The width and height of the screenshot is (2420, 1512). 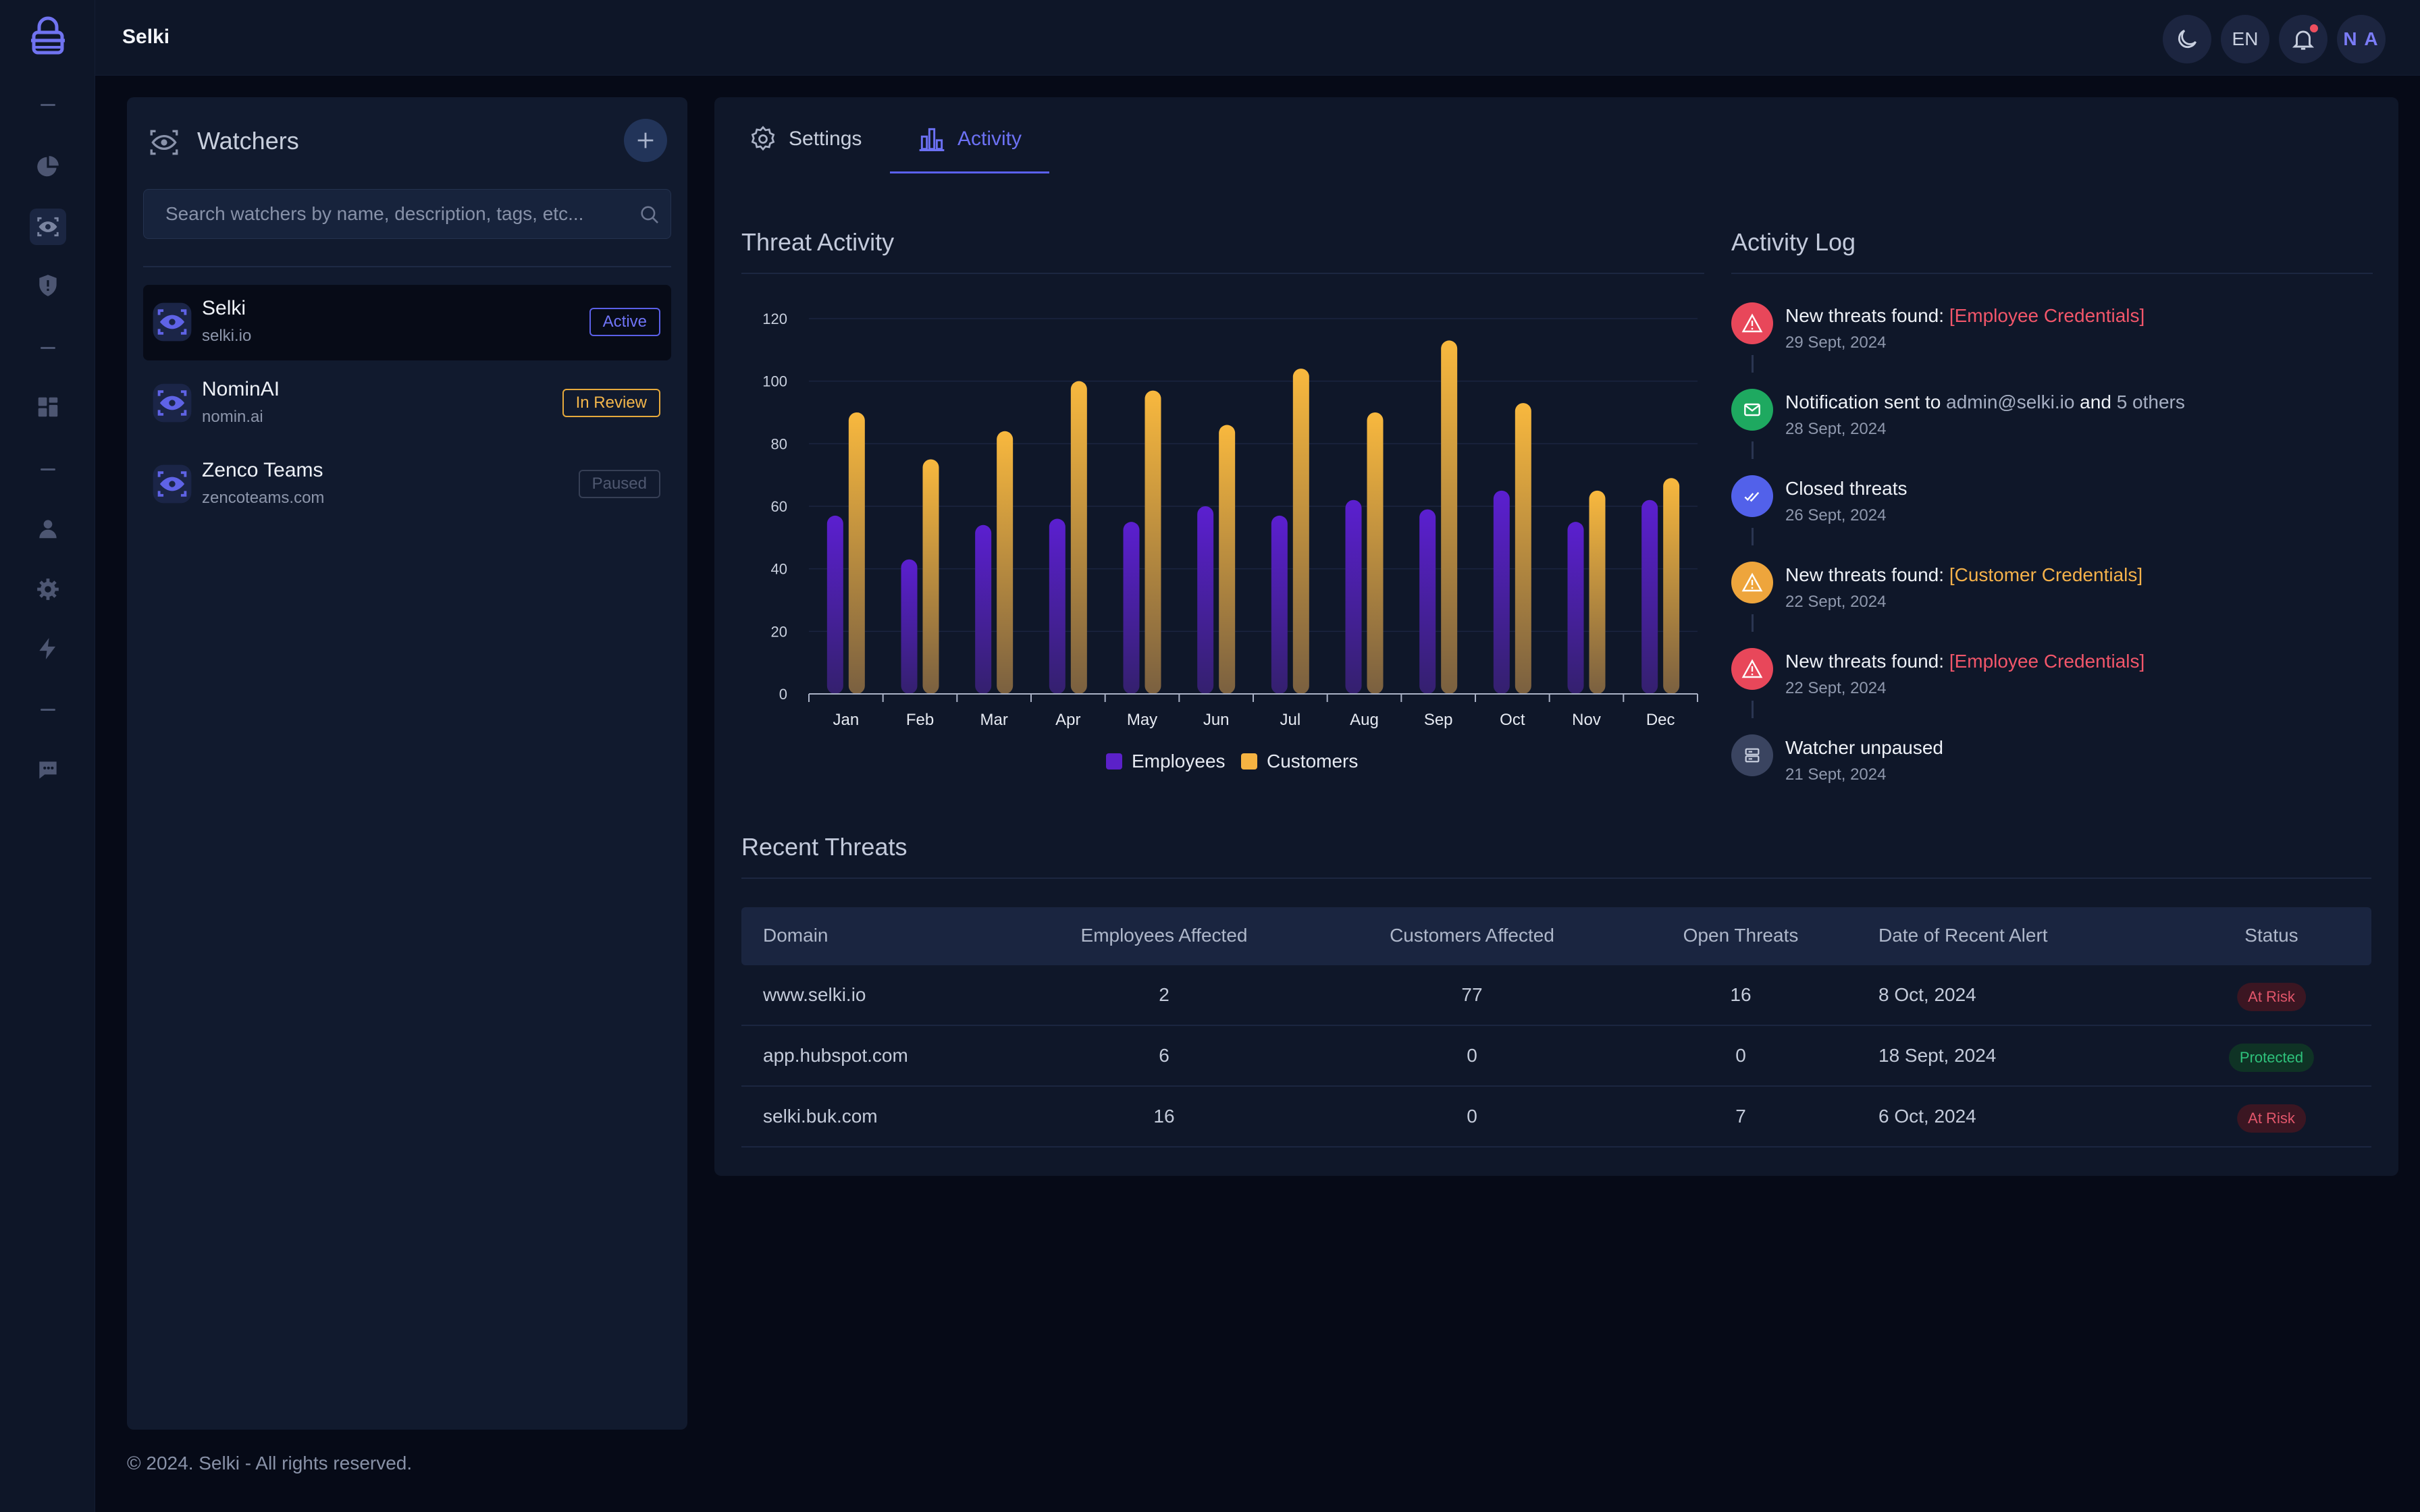 What do you see at coordinates (824, 847) in the screenshot?
I see `recent-threats-title: Recent Threats` at bounding box center [824, 847].